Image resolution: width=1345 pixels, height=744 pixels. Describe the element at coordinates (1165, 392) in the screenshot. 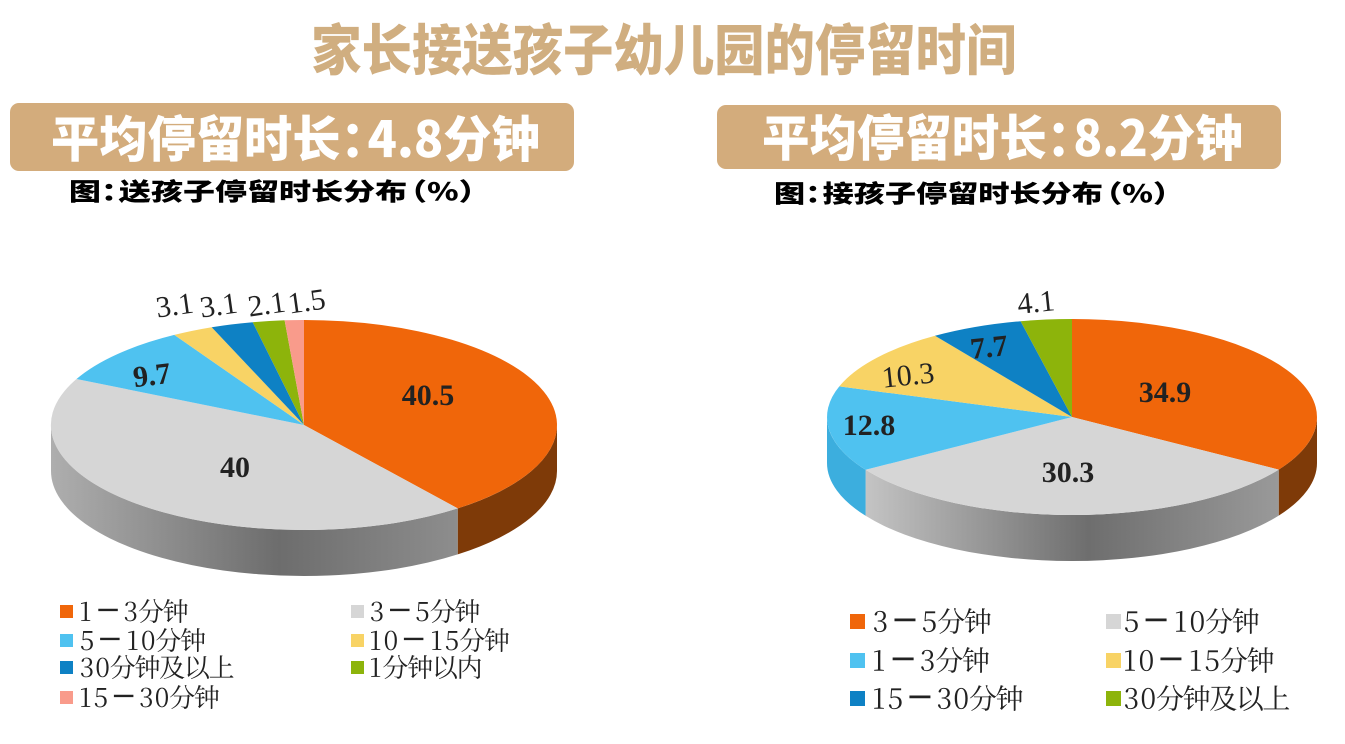

I see `svg-text: 34.9` at that location.